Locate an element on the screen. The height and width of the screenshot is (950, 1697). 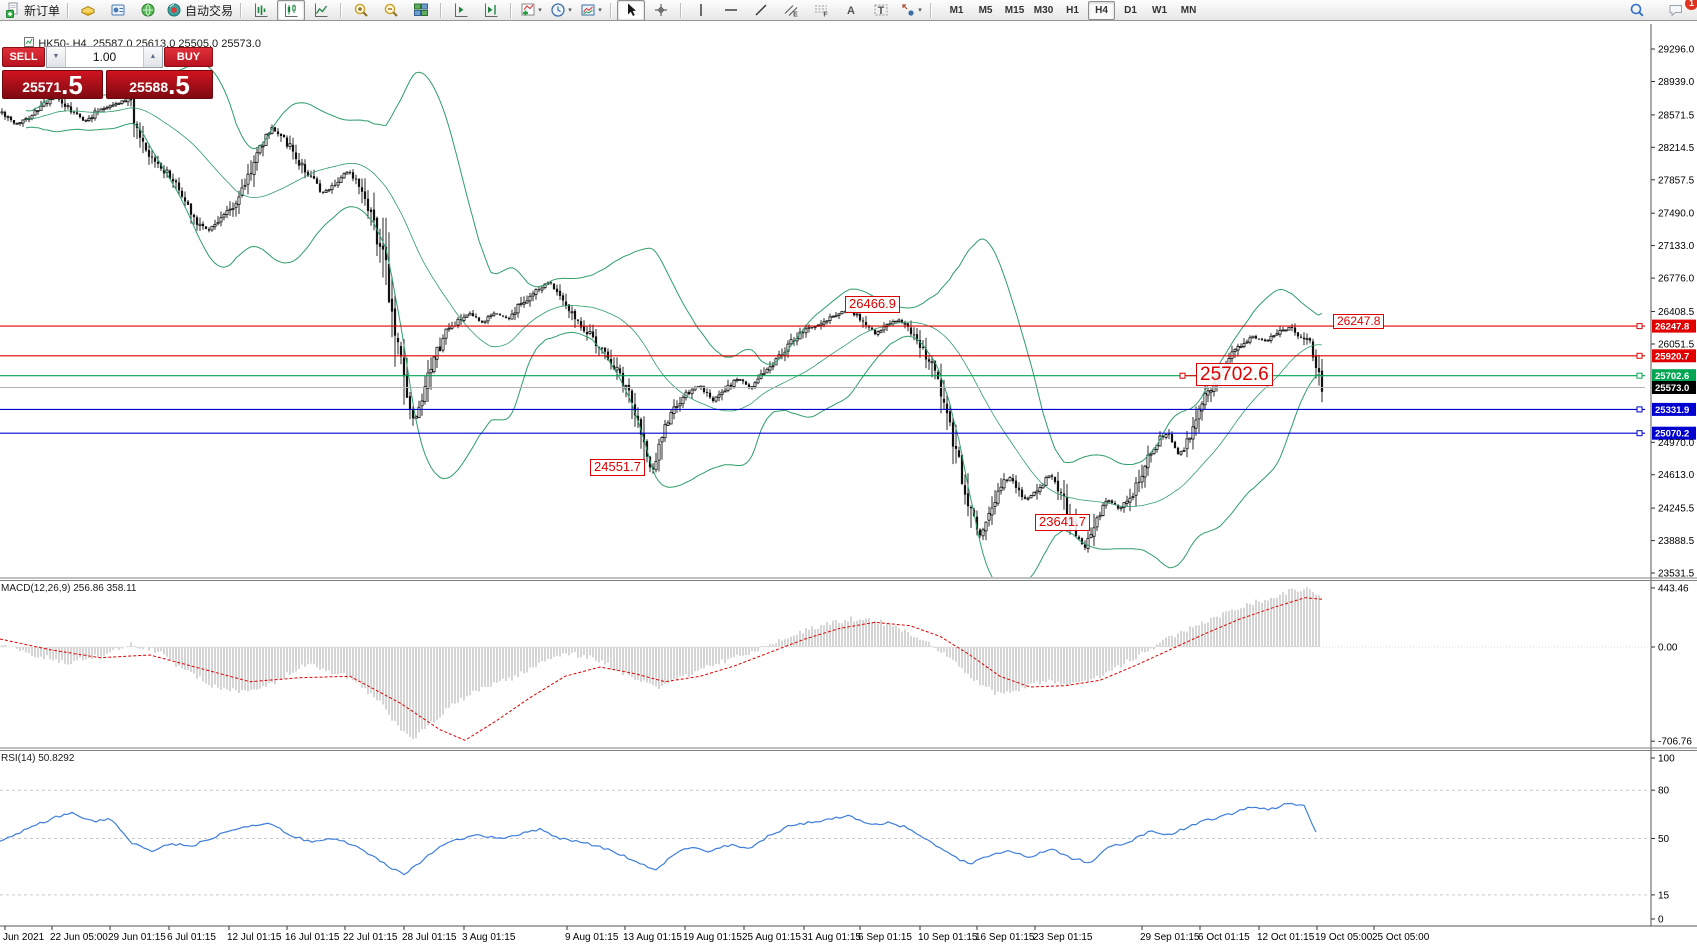
one-click-trading-panel: SELL ▼ 1.00 ▲ BUY 25571 .5 25588 .5 is located at coordinates (108, 71).